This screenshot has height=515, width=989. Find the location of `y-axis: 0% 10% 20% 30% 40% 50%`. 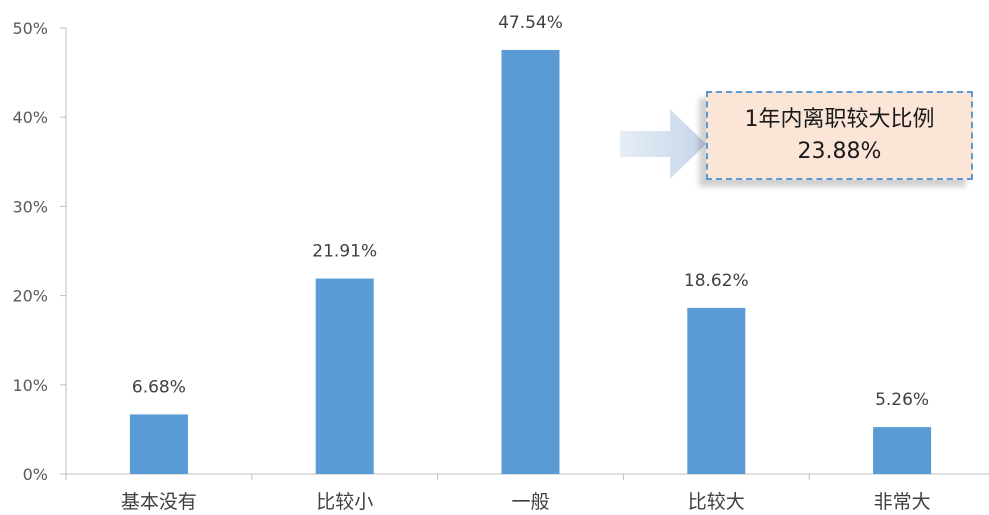

y-axis: 0% 10% 20% 30% 40% 50% is located at coordinates (39, 251).